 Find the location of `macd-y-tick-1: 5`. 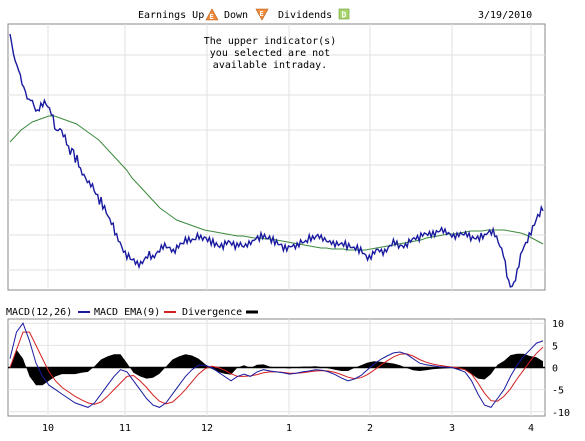

macd-y-tick-1: 5 is located at coordinates (555, 346).